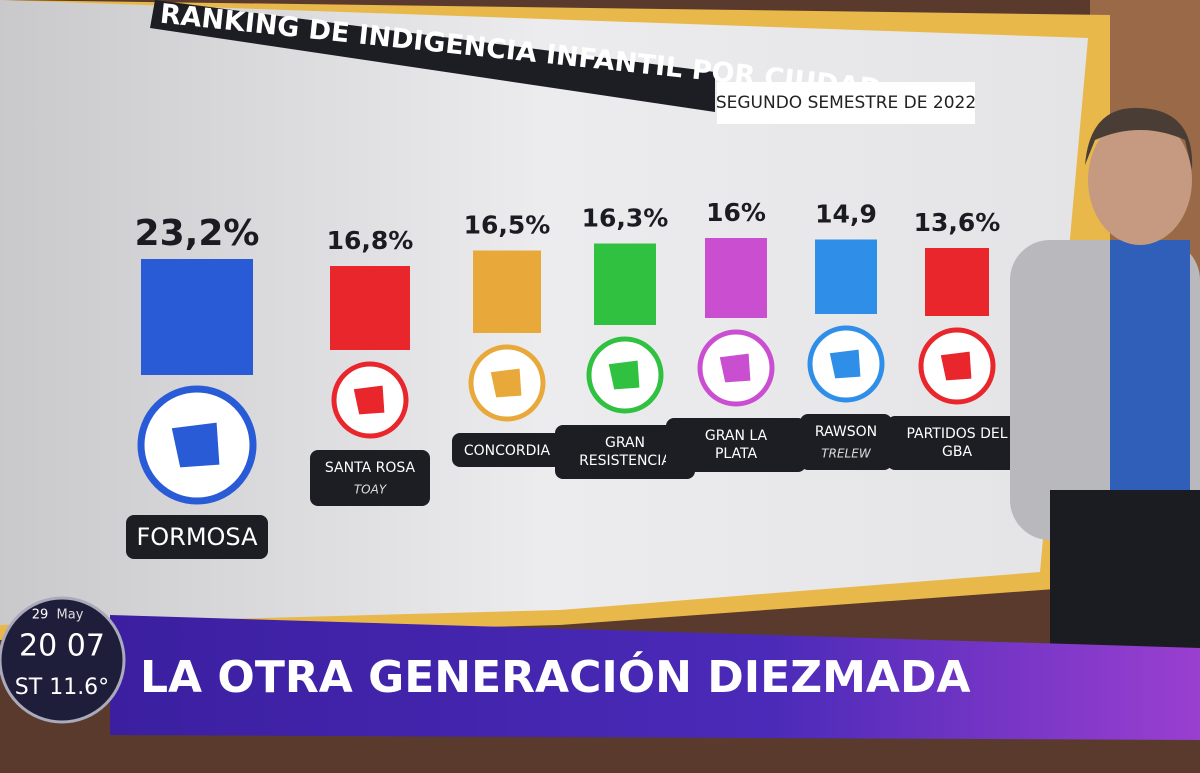  I want to click on clock, so click(63, 660).